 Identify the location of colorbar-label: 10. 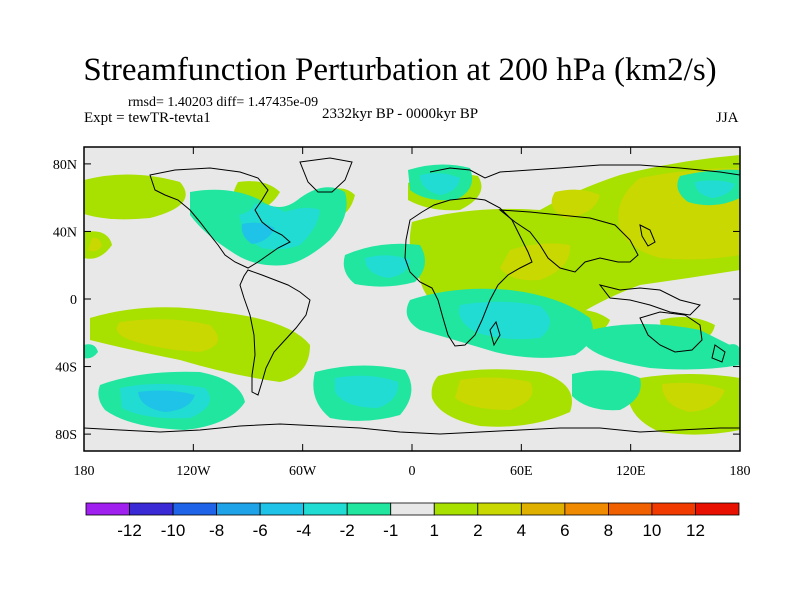
(651, 530).